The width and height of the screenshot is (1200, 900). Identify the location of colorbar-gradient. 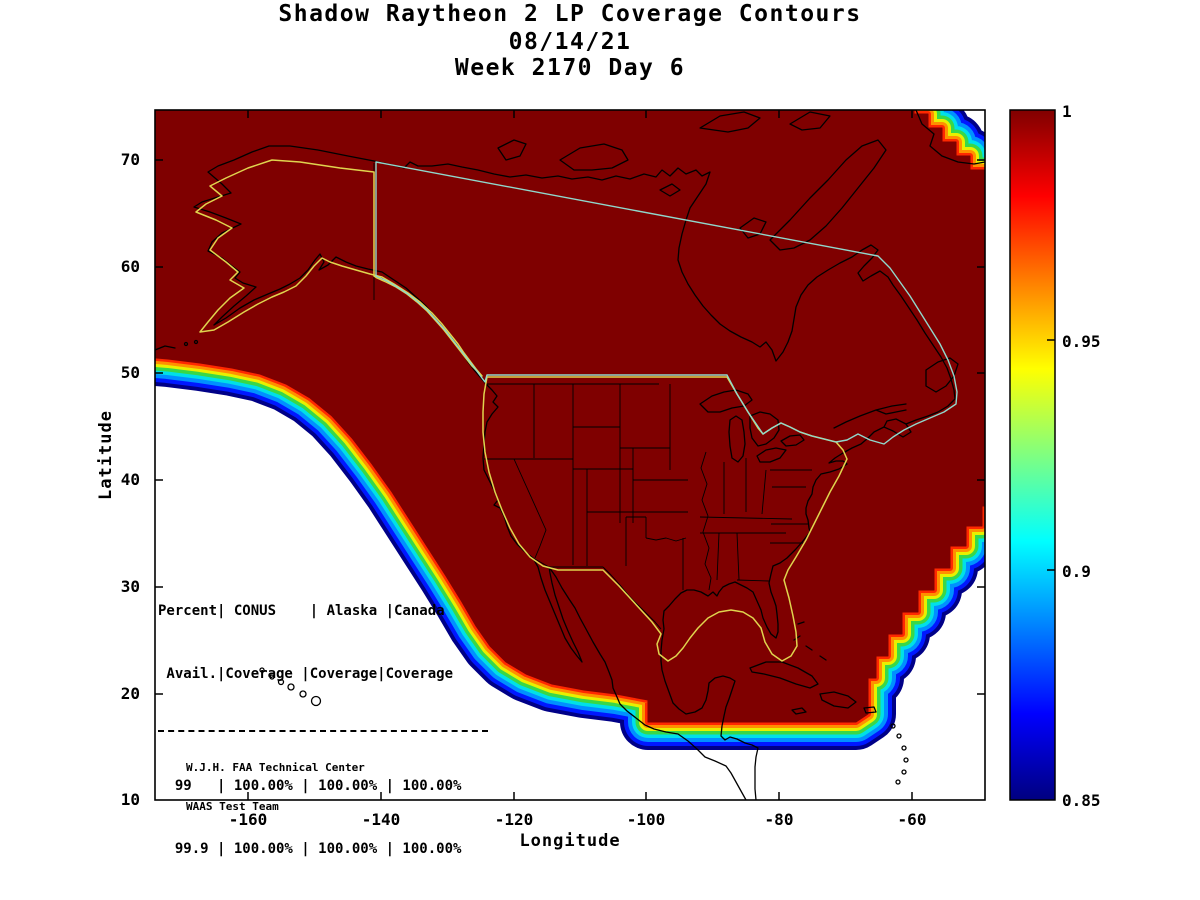
(1032, 455).